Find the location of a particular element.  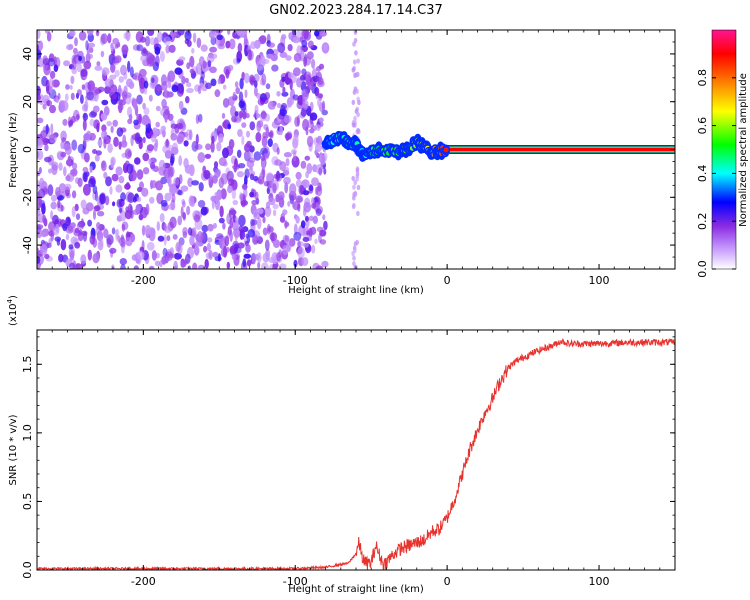

y-tick-label: 0.0 is located at coordinates (27, 570).